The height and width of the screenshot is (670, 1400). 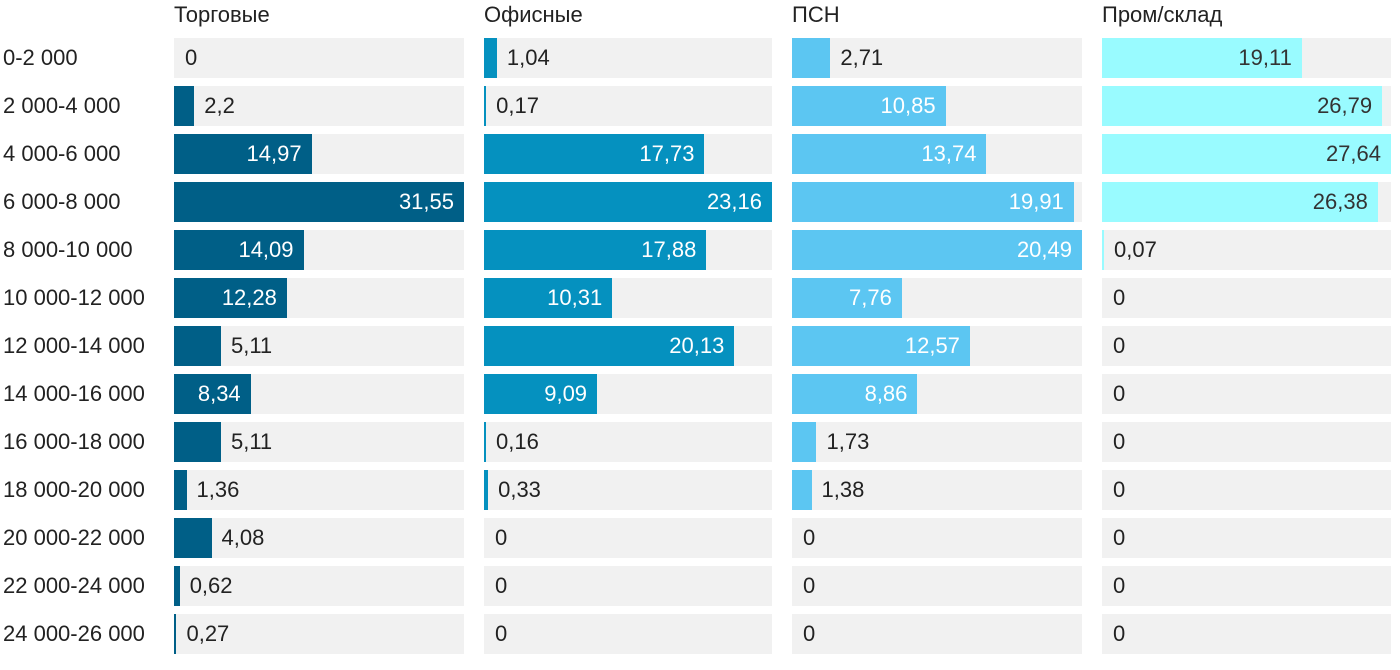 I want to click on row-label: 14 000-16 000, so click(x=74, y=393).